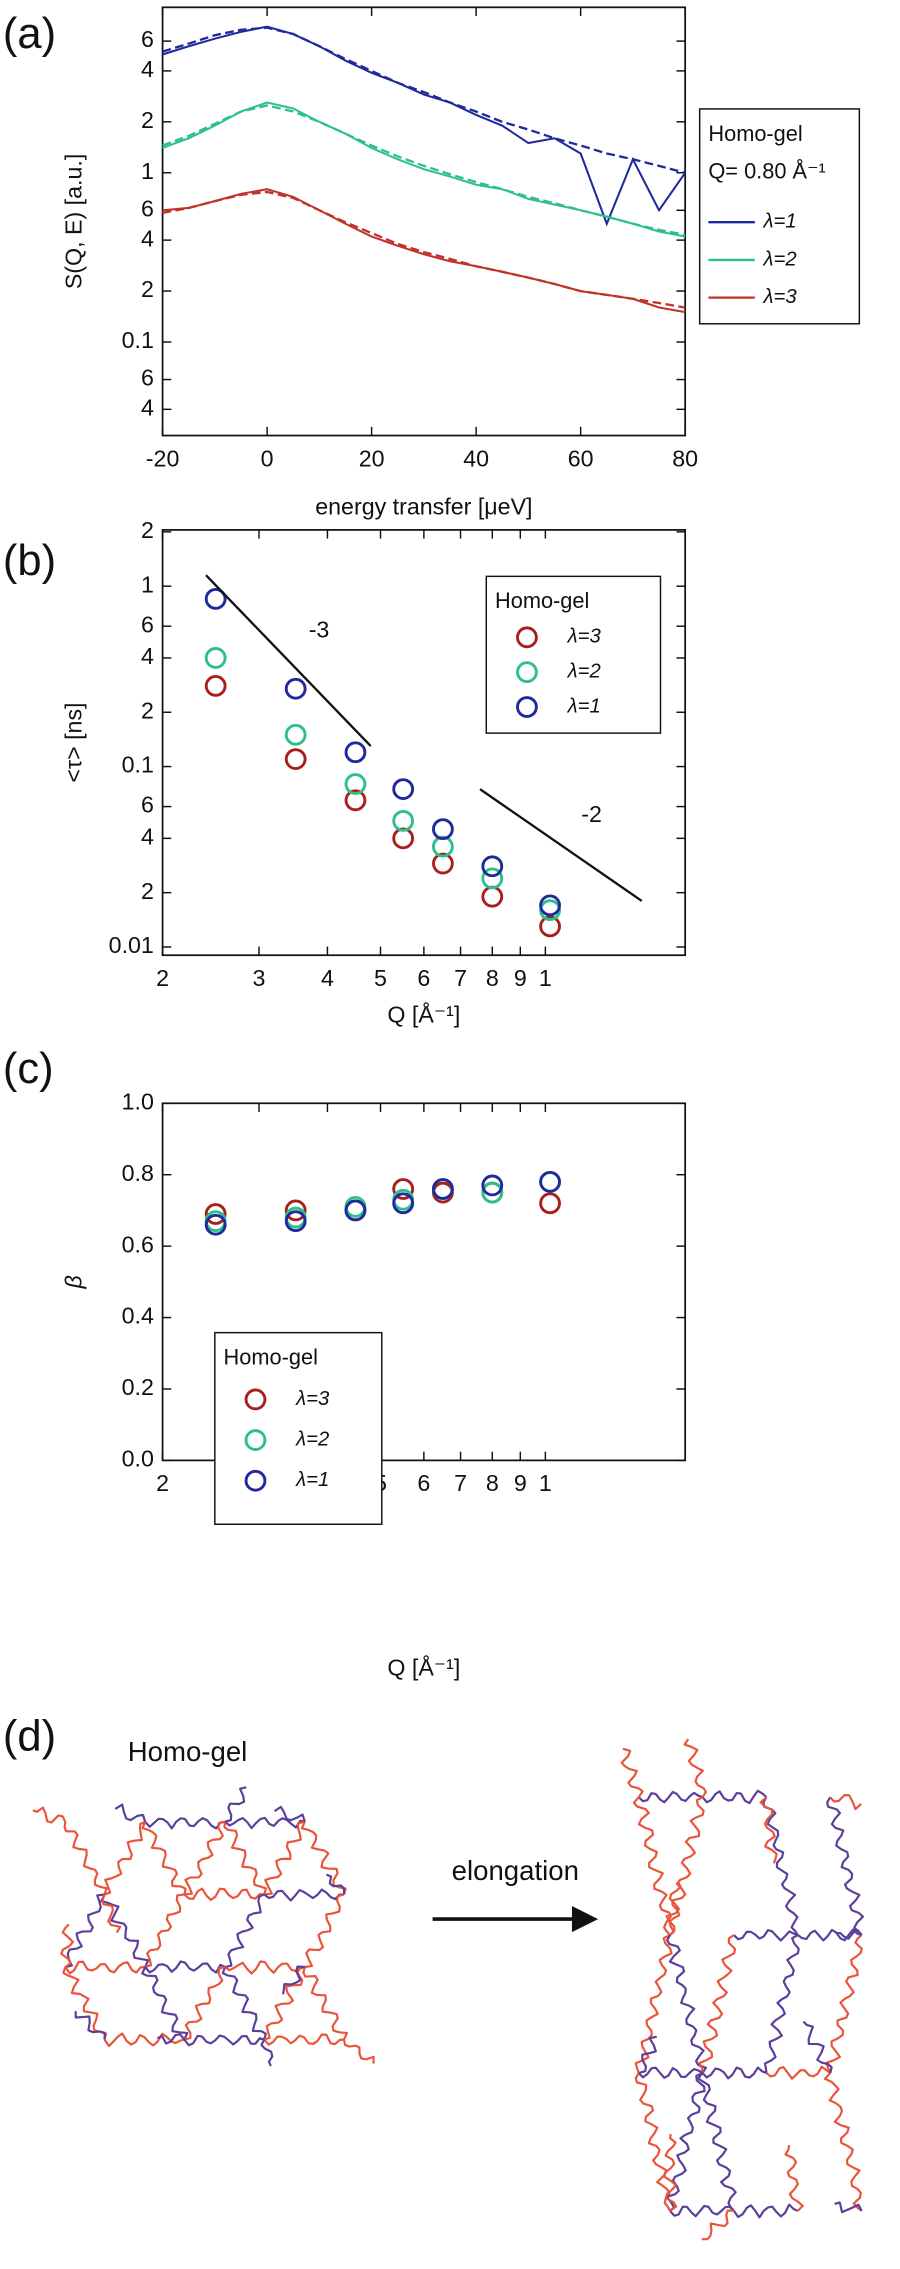  Describe the element at coordinates (74, 742) in the screenshot. I see `y-axis-label: <τ> [ns]` at that location.